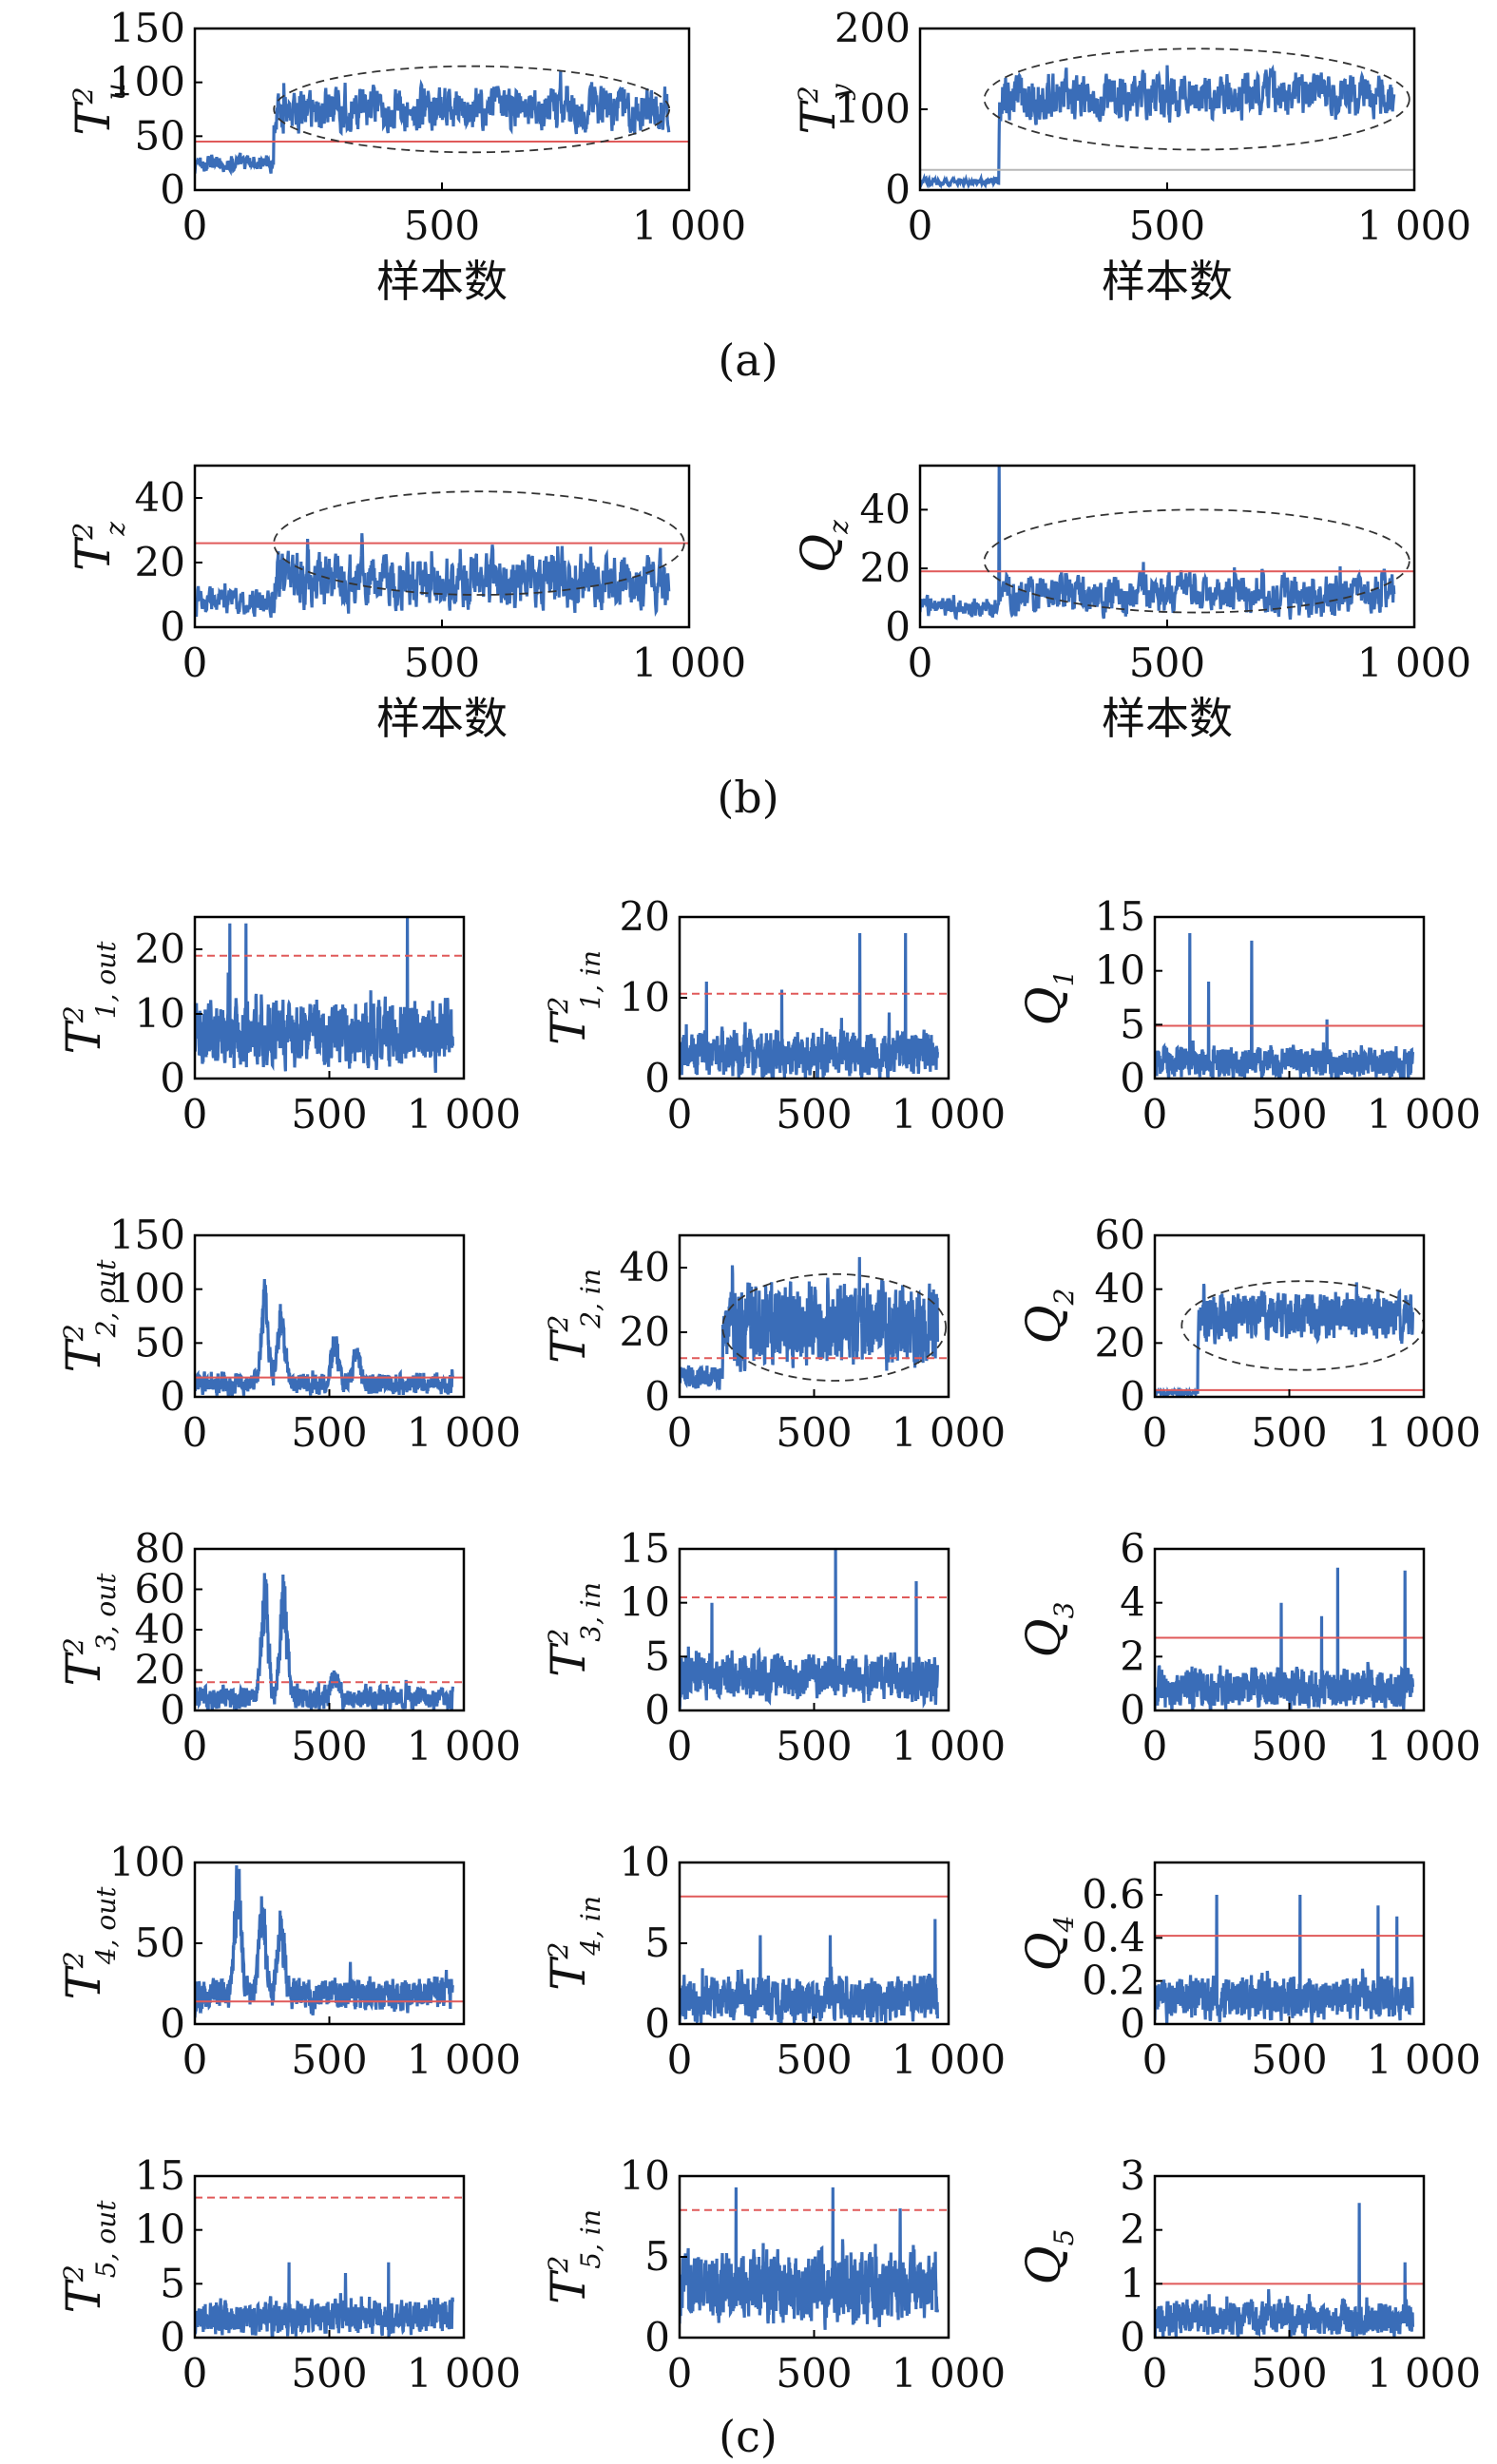  What do you see at coordinates (98, 109) in the screenshot?
I see `y-axis-label-a1: T2u` at bounding box center [98, 109].